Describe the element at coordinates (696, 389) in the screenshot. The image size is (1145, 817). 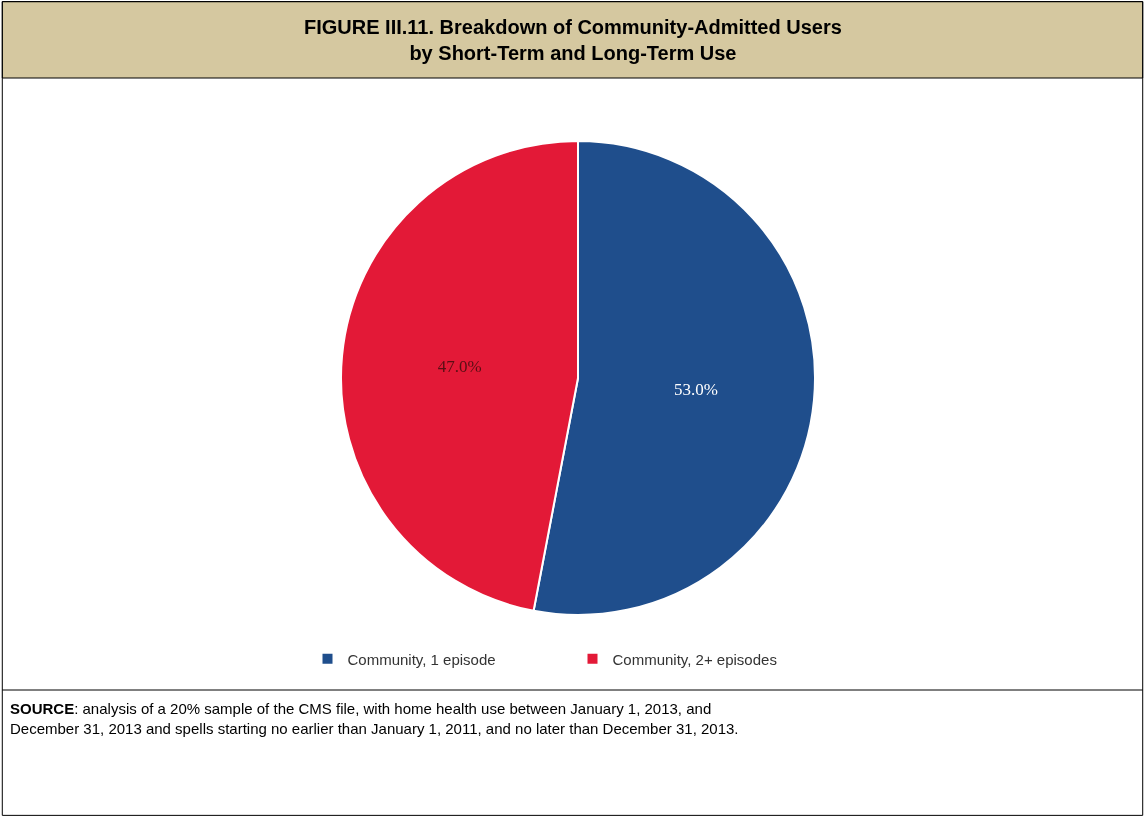
I see `data-label: 53.0%` at that location.